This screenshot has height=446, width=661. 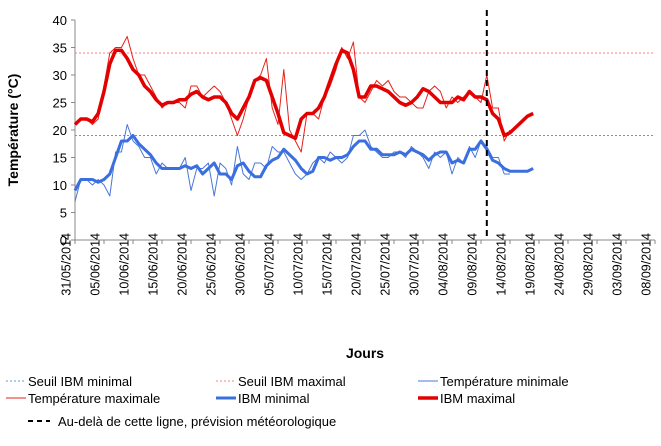 I want to click on x-tick-label: 30/06/2014, so click(x=240, y=264).